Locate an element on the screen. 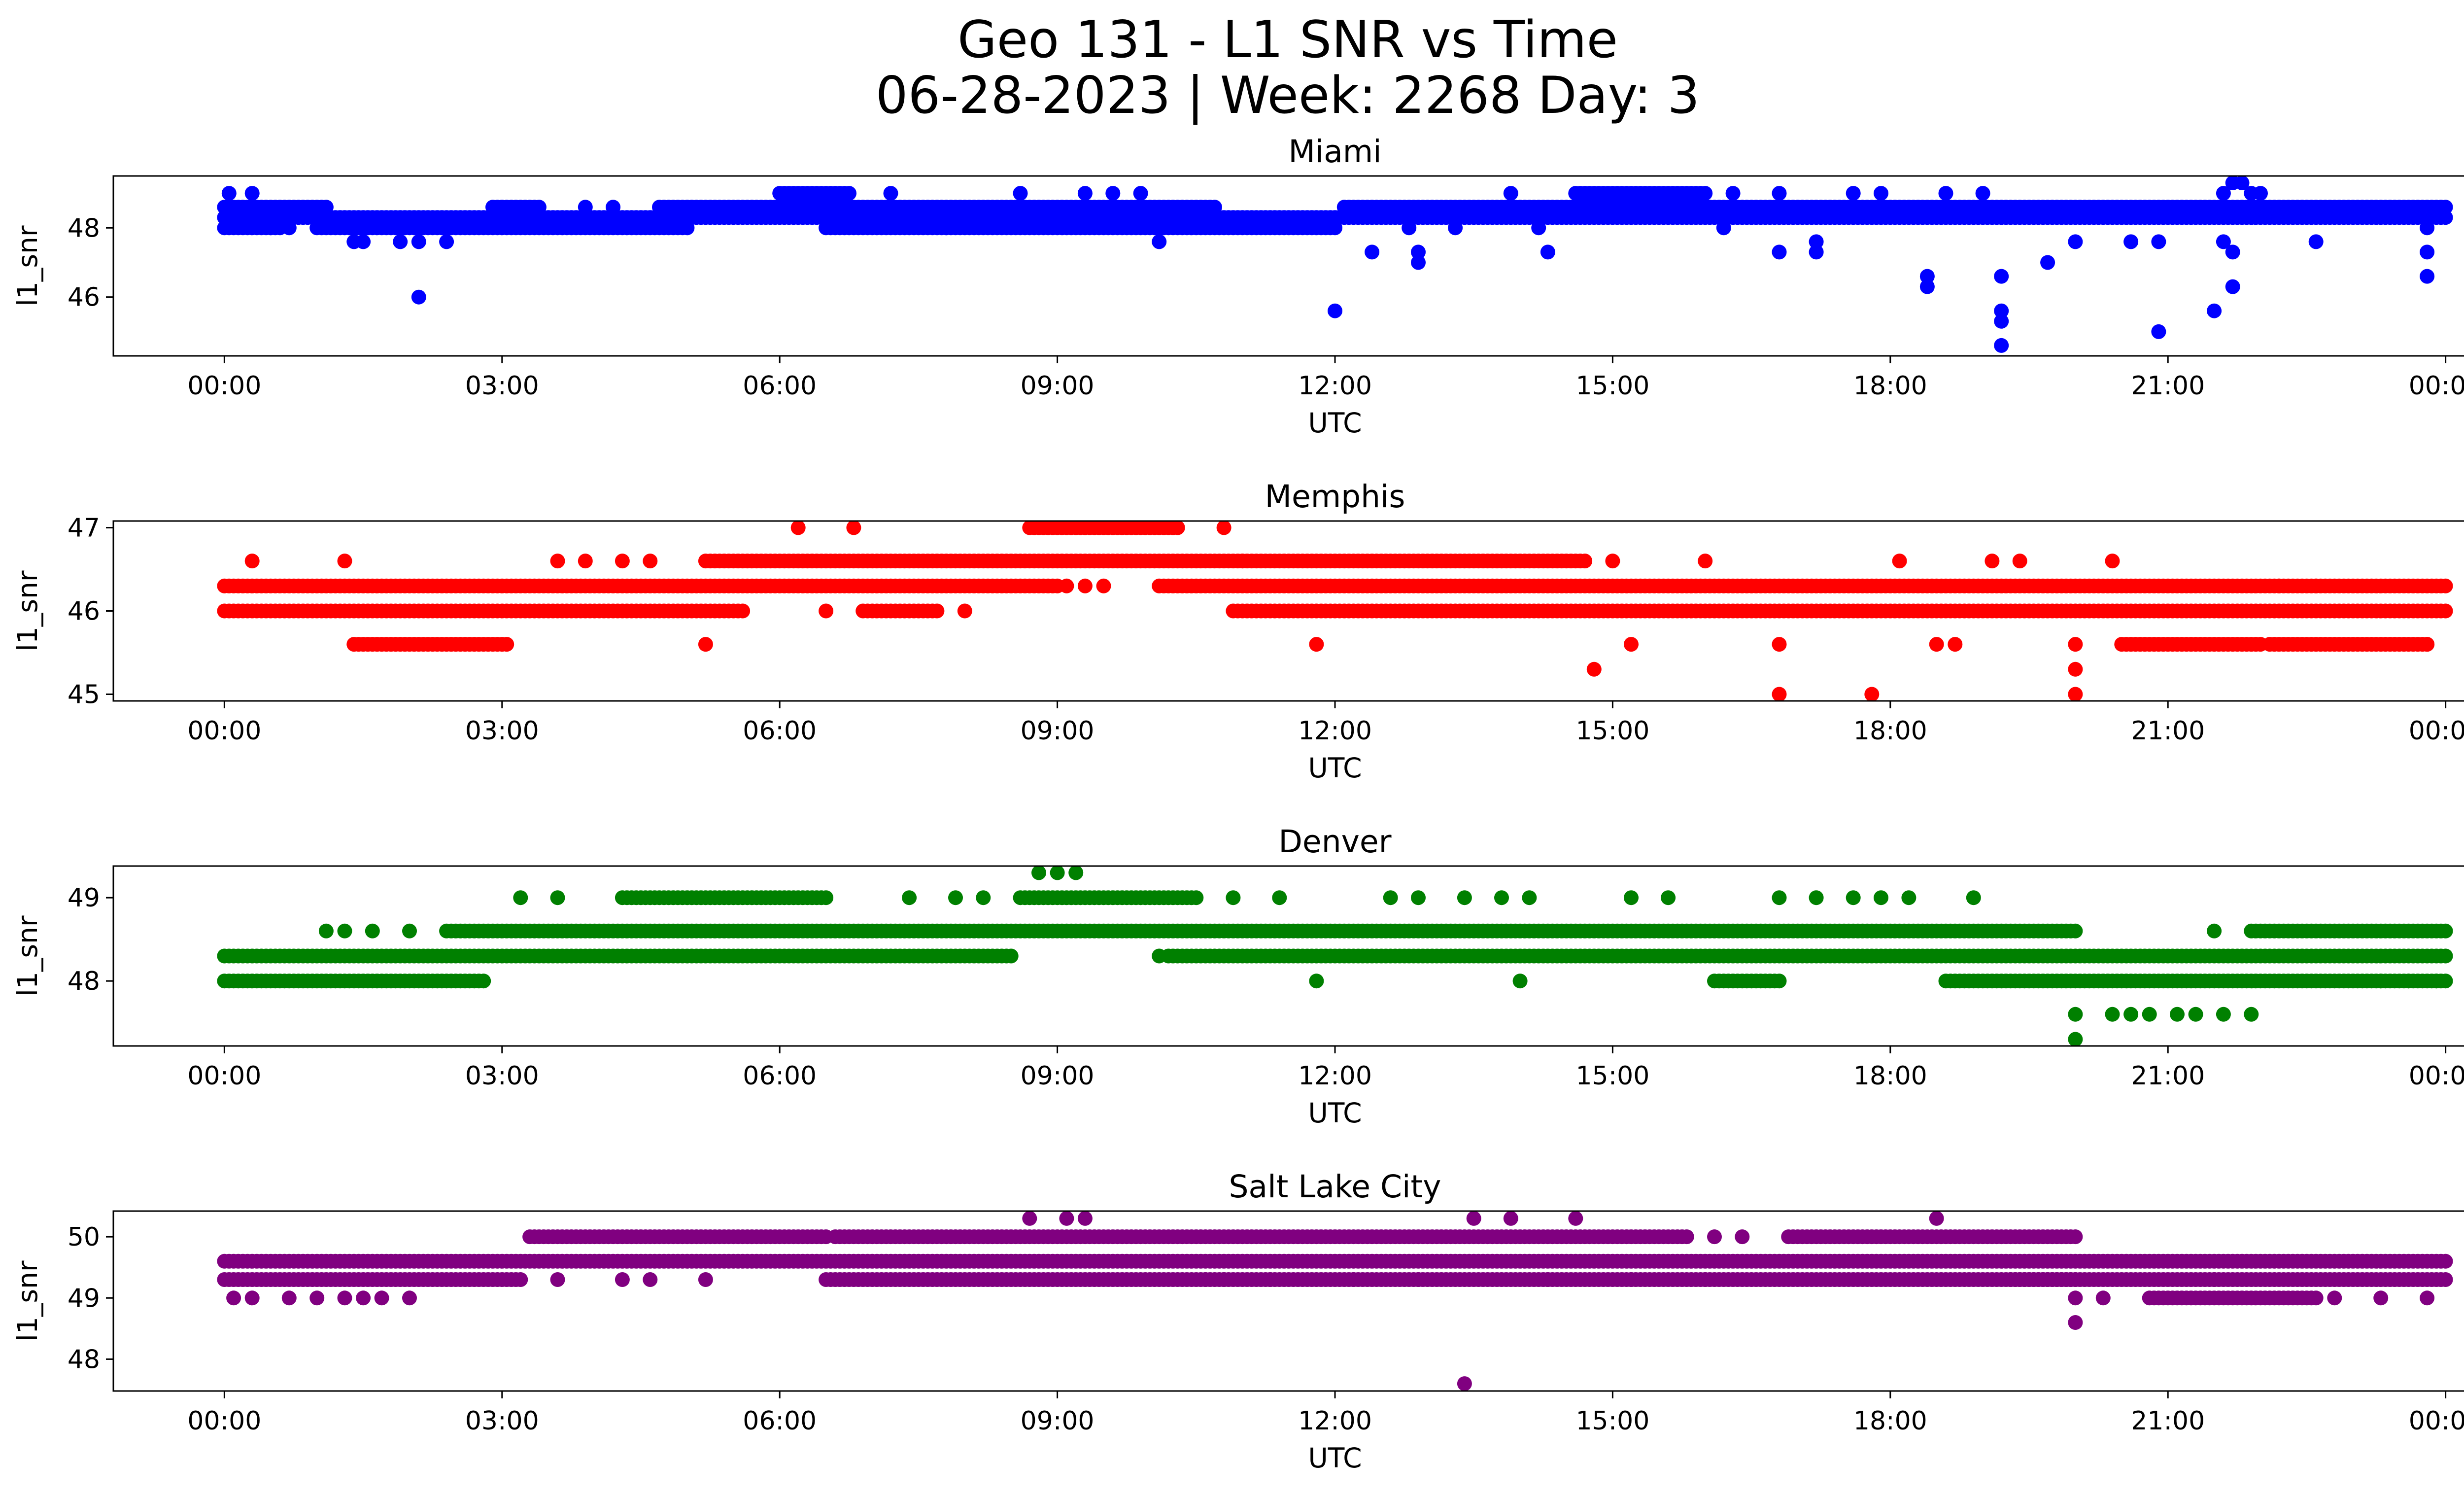 This screenshot has height=1495, width=2464. x-tick-label: 12:00 is located at coordinates (1335, 1421).